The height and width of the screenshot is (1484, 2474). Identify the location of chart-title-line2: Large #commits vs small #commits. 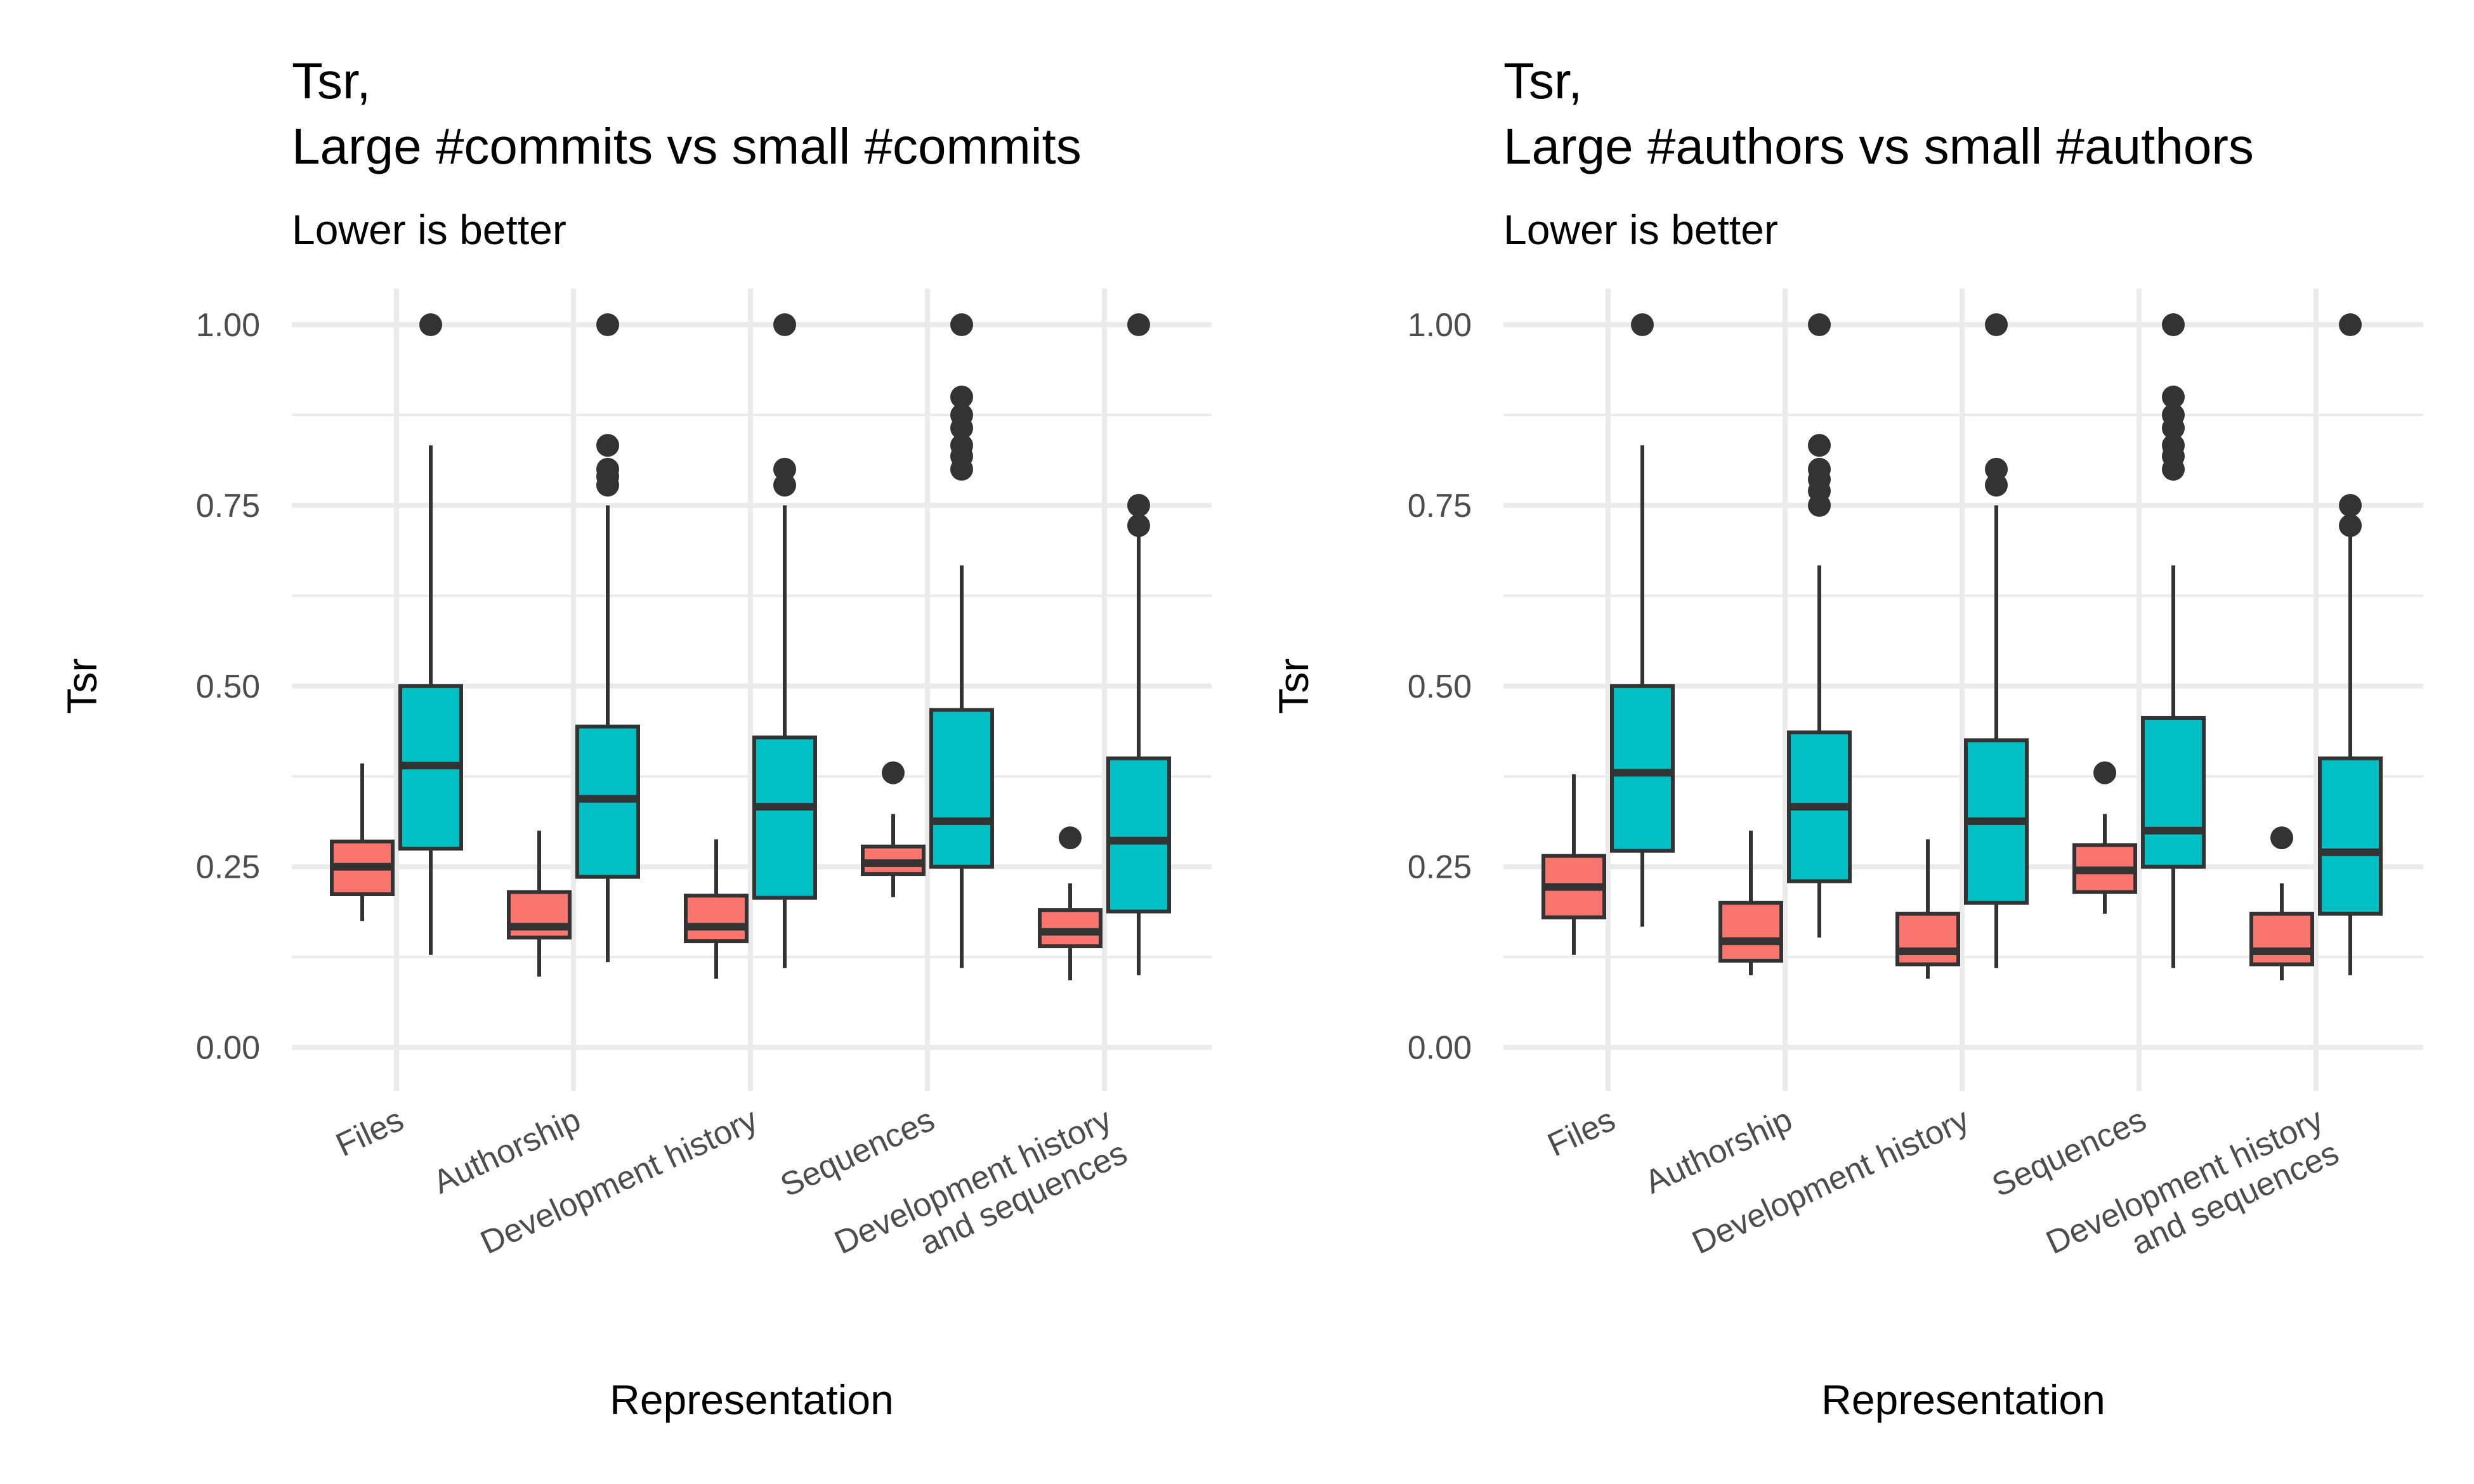
(687, 146).